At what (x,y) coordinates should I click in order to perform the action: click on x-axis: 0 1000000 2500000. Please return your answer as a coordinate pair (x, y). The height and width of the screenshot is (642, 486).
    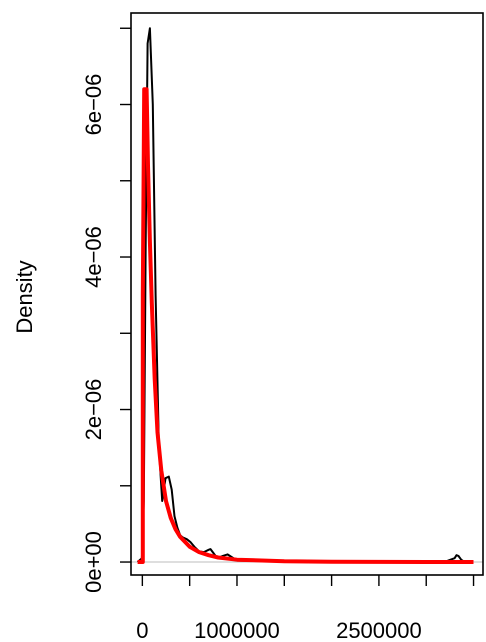
    Looking at the image, I should click on (305, 608).